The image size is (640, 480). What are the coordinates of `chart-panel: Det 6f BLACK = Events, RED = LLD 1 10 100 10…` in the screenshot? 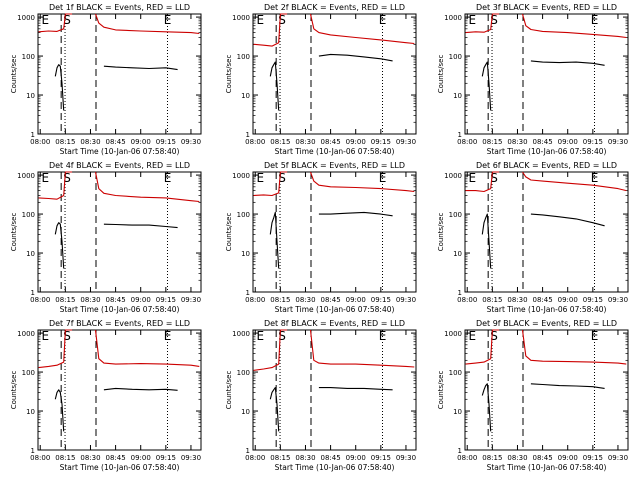 It's located at (533, 237).